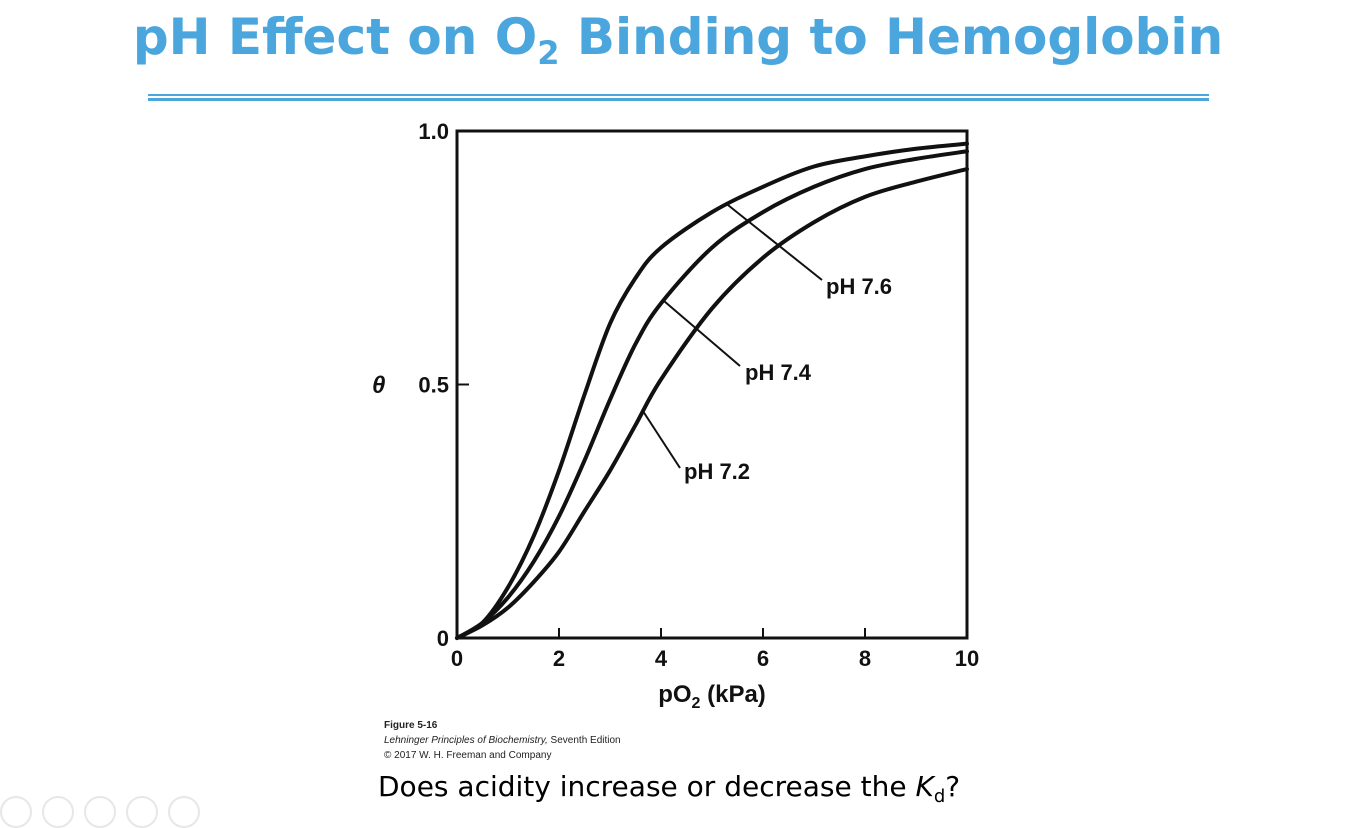 This screenshot has width=1366, height=828. Describe the element at coordinates (184, 812) in the screenshot. I see `more-options-icon` at that location.